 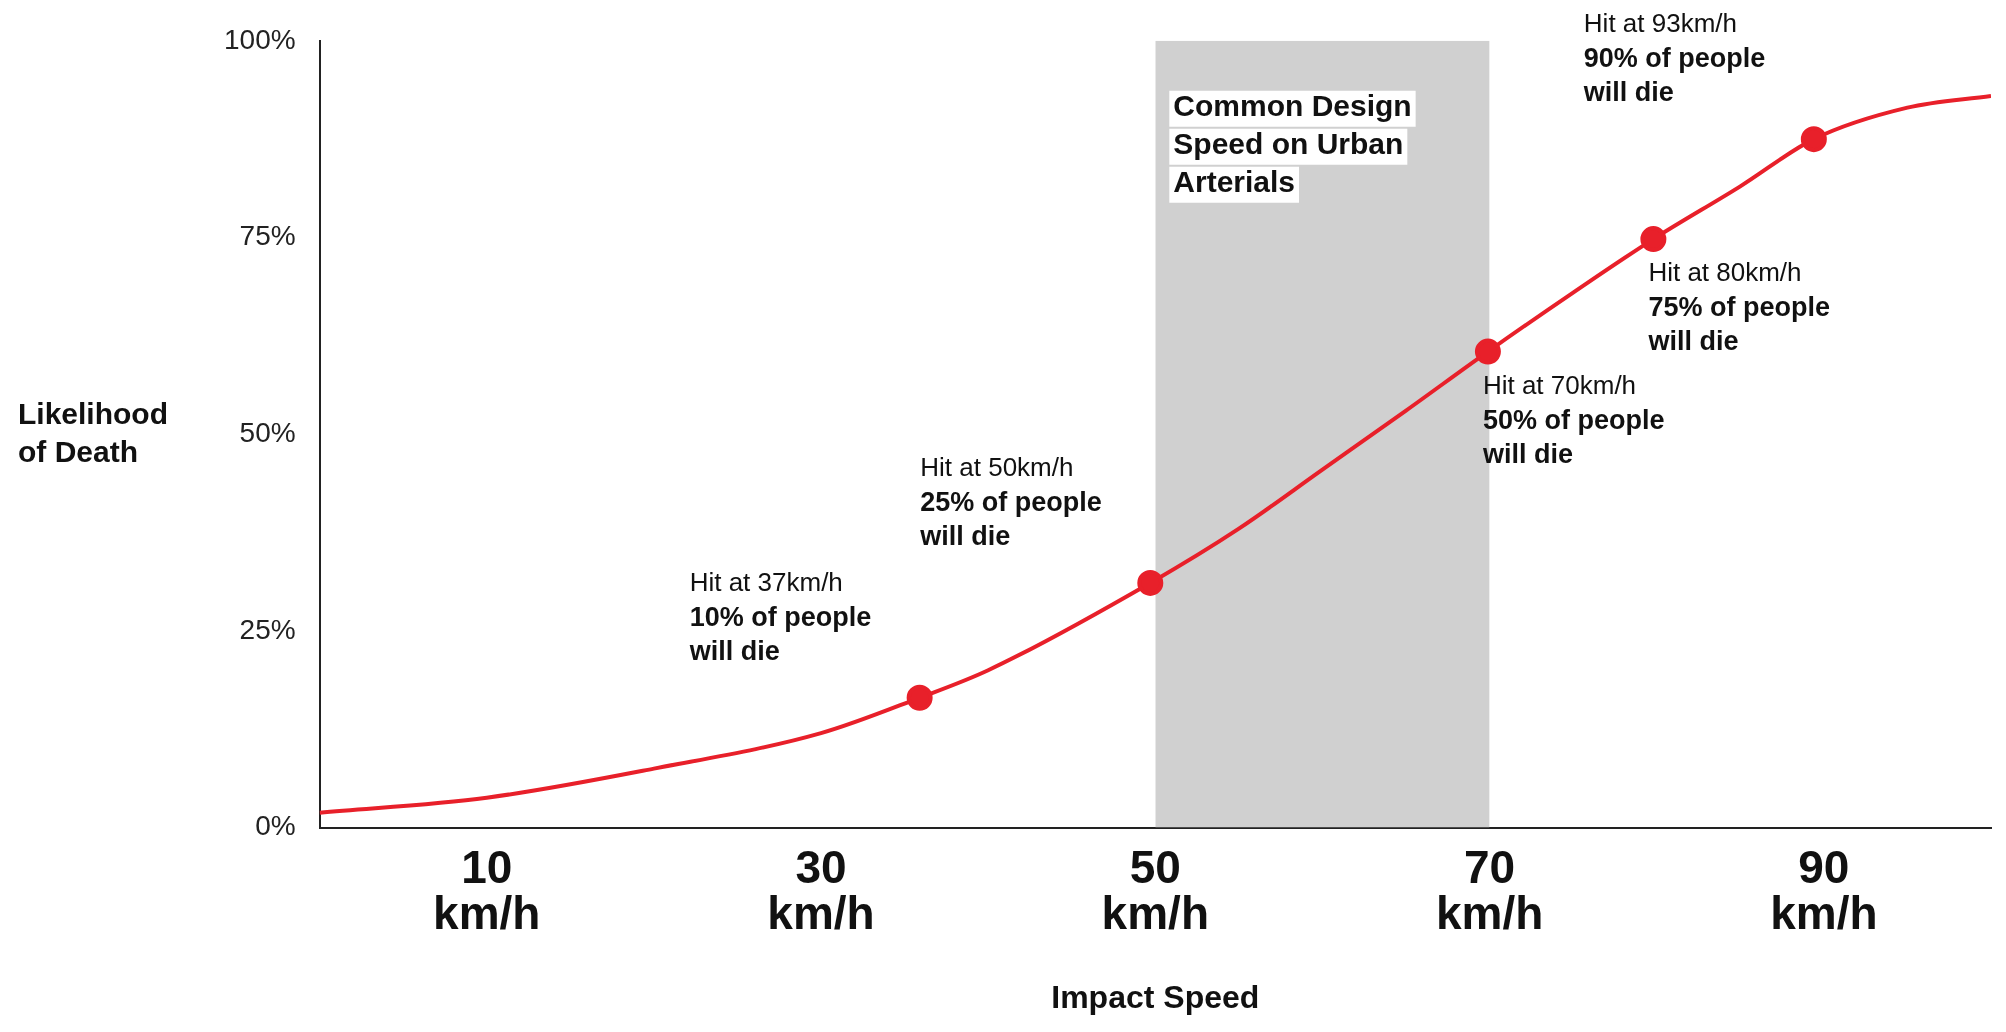 What do you see at coordinates (267, 432) in the screenshot?
I see `y-tick-label: 50%` at bounding box center [267, 432].